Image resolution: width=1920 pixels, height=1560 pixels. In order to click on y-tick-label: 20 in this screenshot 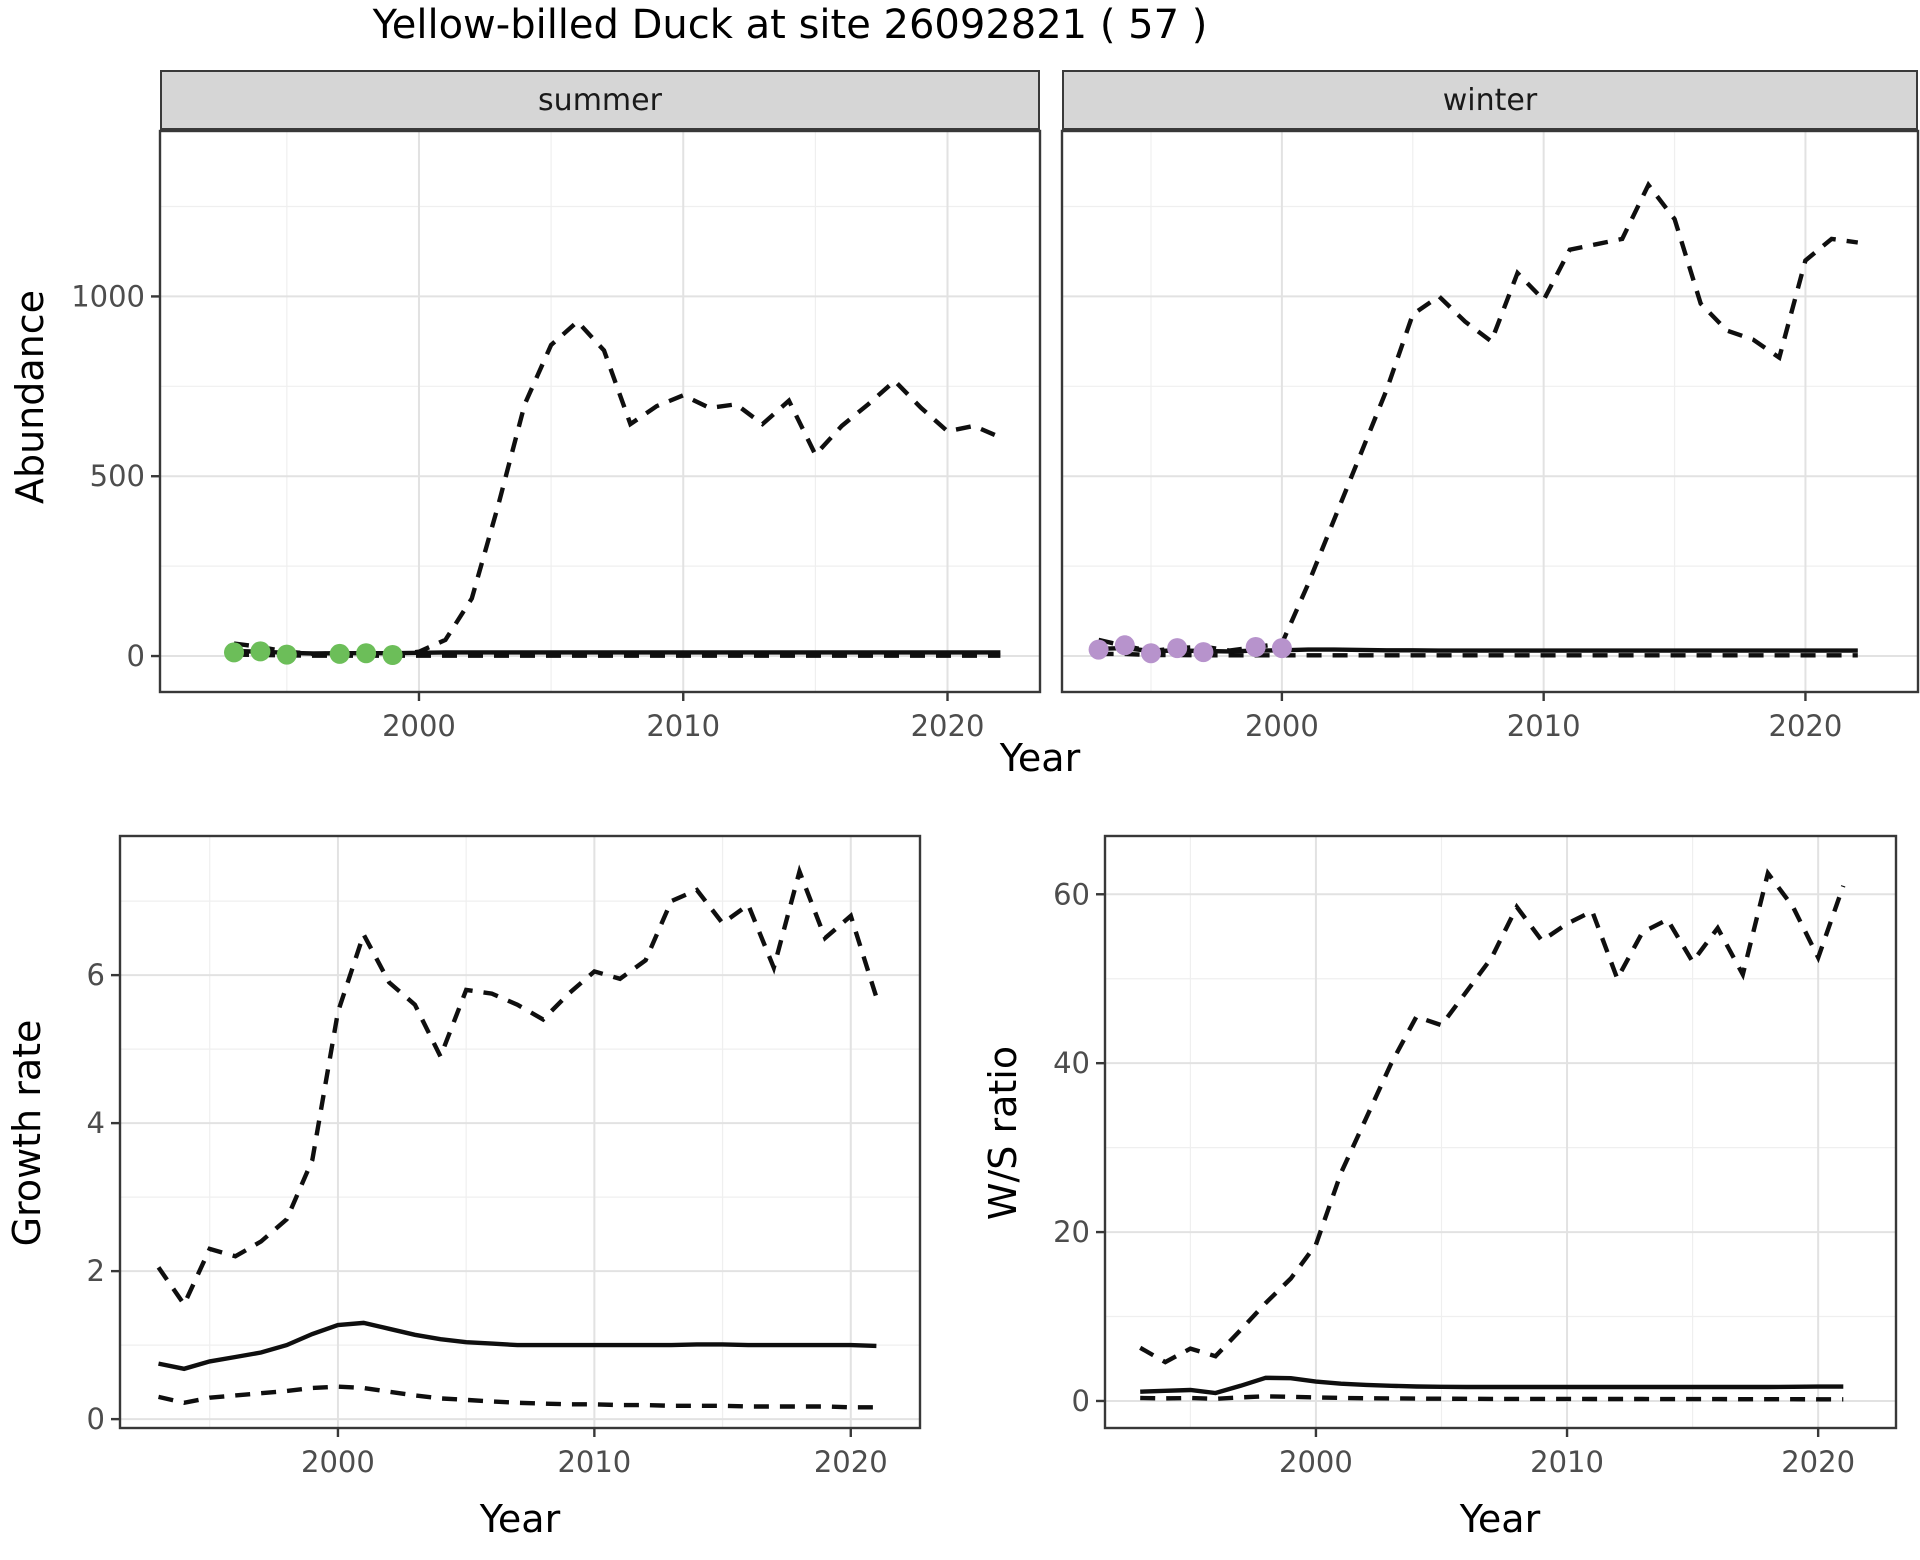, I will do `click(1071, 1232)`.